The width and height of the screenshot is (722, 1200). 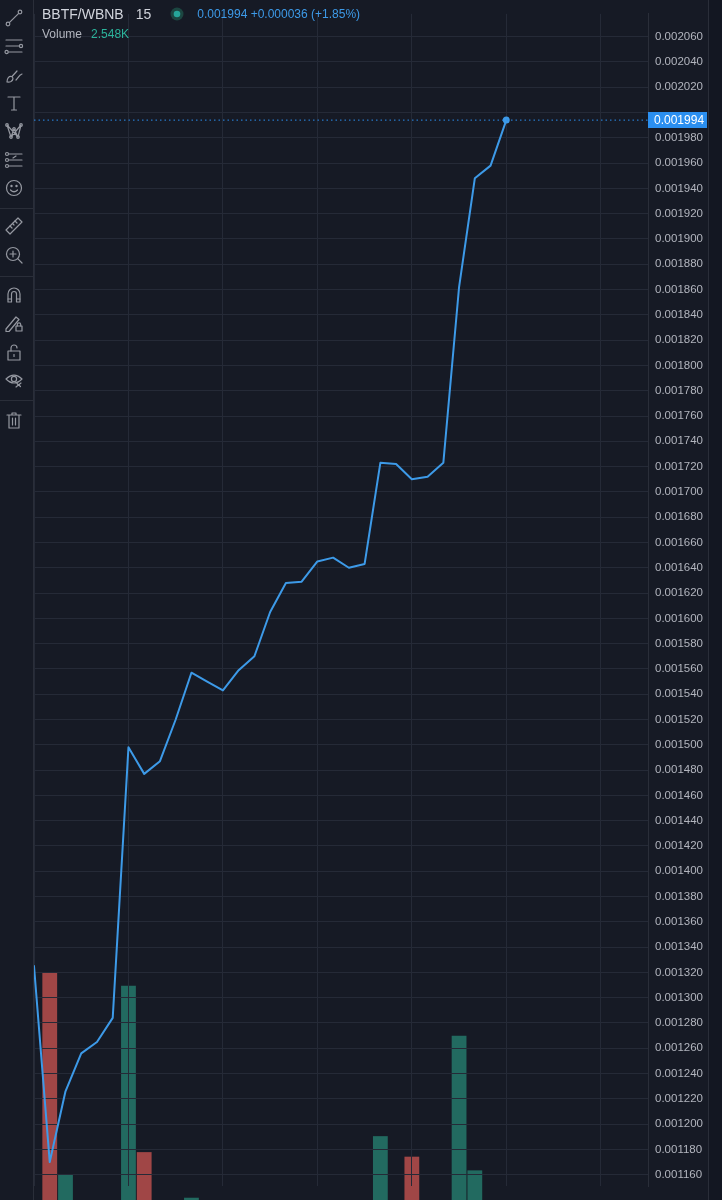 I want to click on y-tick-label: 0.001400, so click(x=679, y=870).